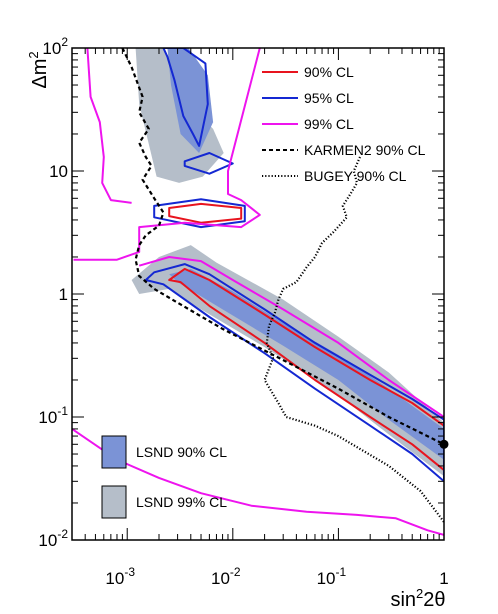  What do you see at coordinates (443, 578) in the screenshot?
I see `x-tick-label: 1` at bounding box center [443, 578].